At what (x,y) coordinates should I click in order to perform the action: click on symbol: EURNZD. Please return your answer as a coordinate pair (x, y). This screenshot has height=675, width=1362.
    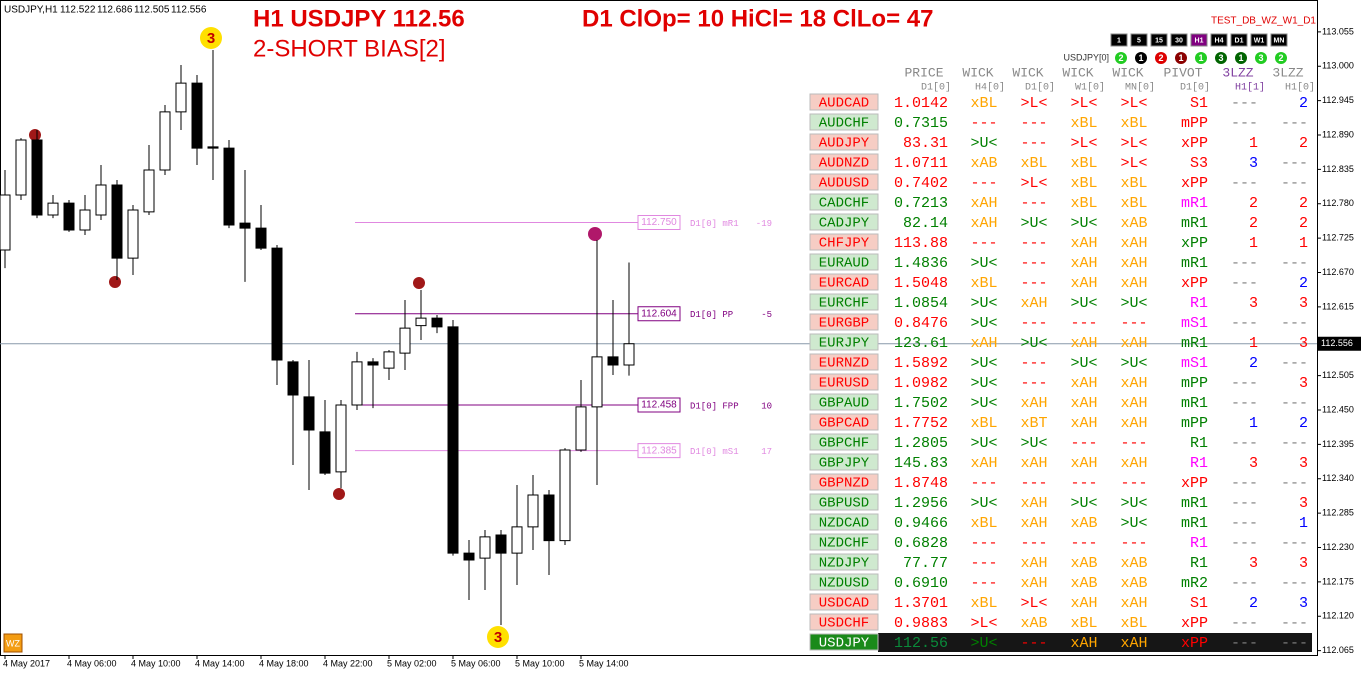
    Looking at the image, I should click on (844, 364).